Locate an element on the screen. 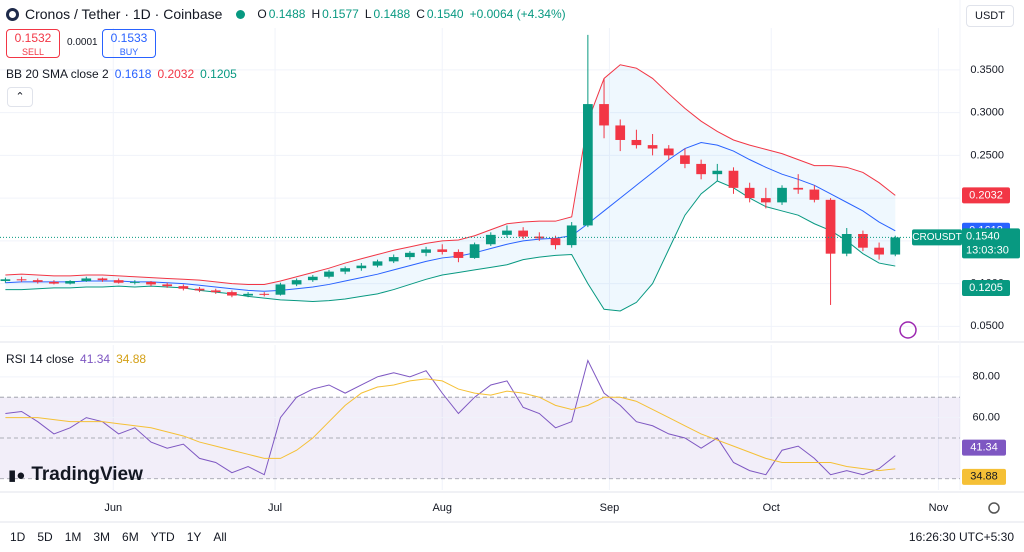  ohlc-key: C is located at coordinates (420, 14).